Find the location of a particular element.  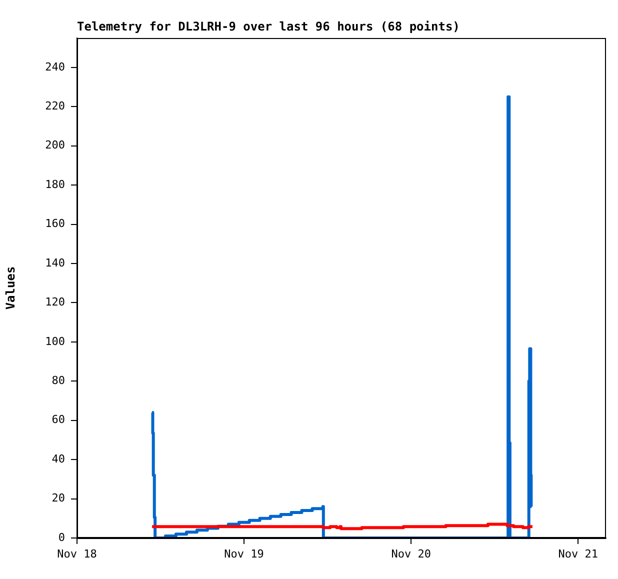

y-tick-label: 60 is located at coordinates (58, 419).